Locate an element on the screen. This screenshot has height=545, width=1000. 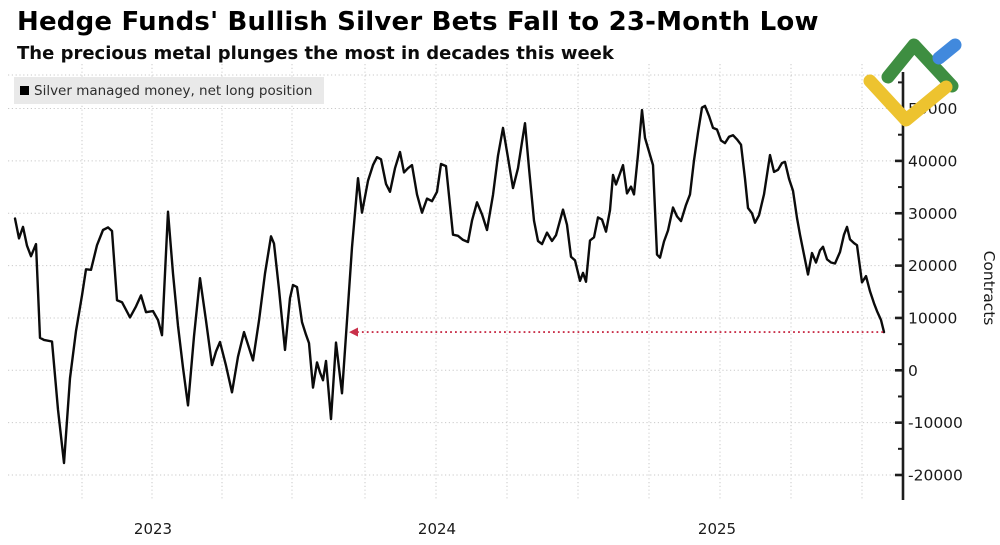
y-tick-label: 0 is located at coordinates (913, 371).